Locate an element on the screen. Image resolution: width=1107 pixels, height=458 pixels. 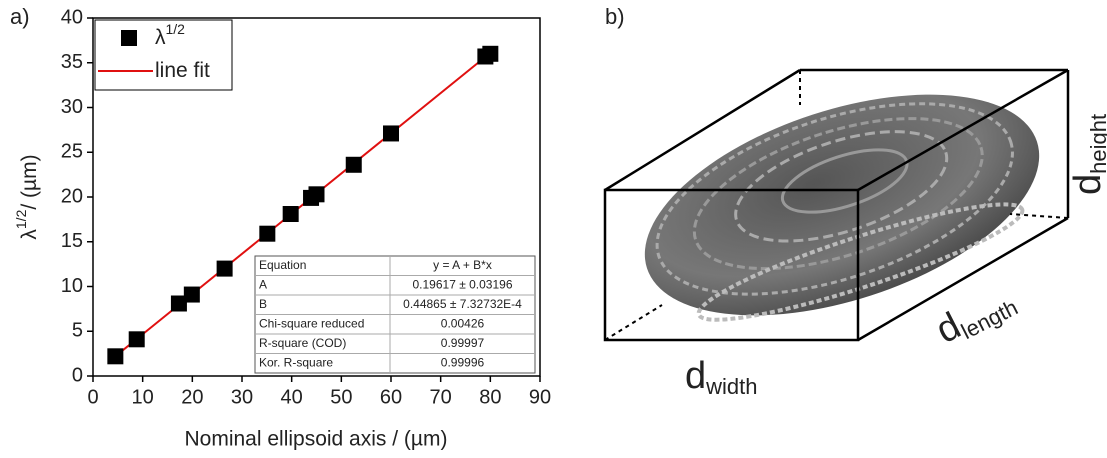
x-tick-label: 40 is located at coordinates (292, 397).